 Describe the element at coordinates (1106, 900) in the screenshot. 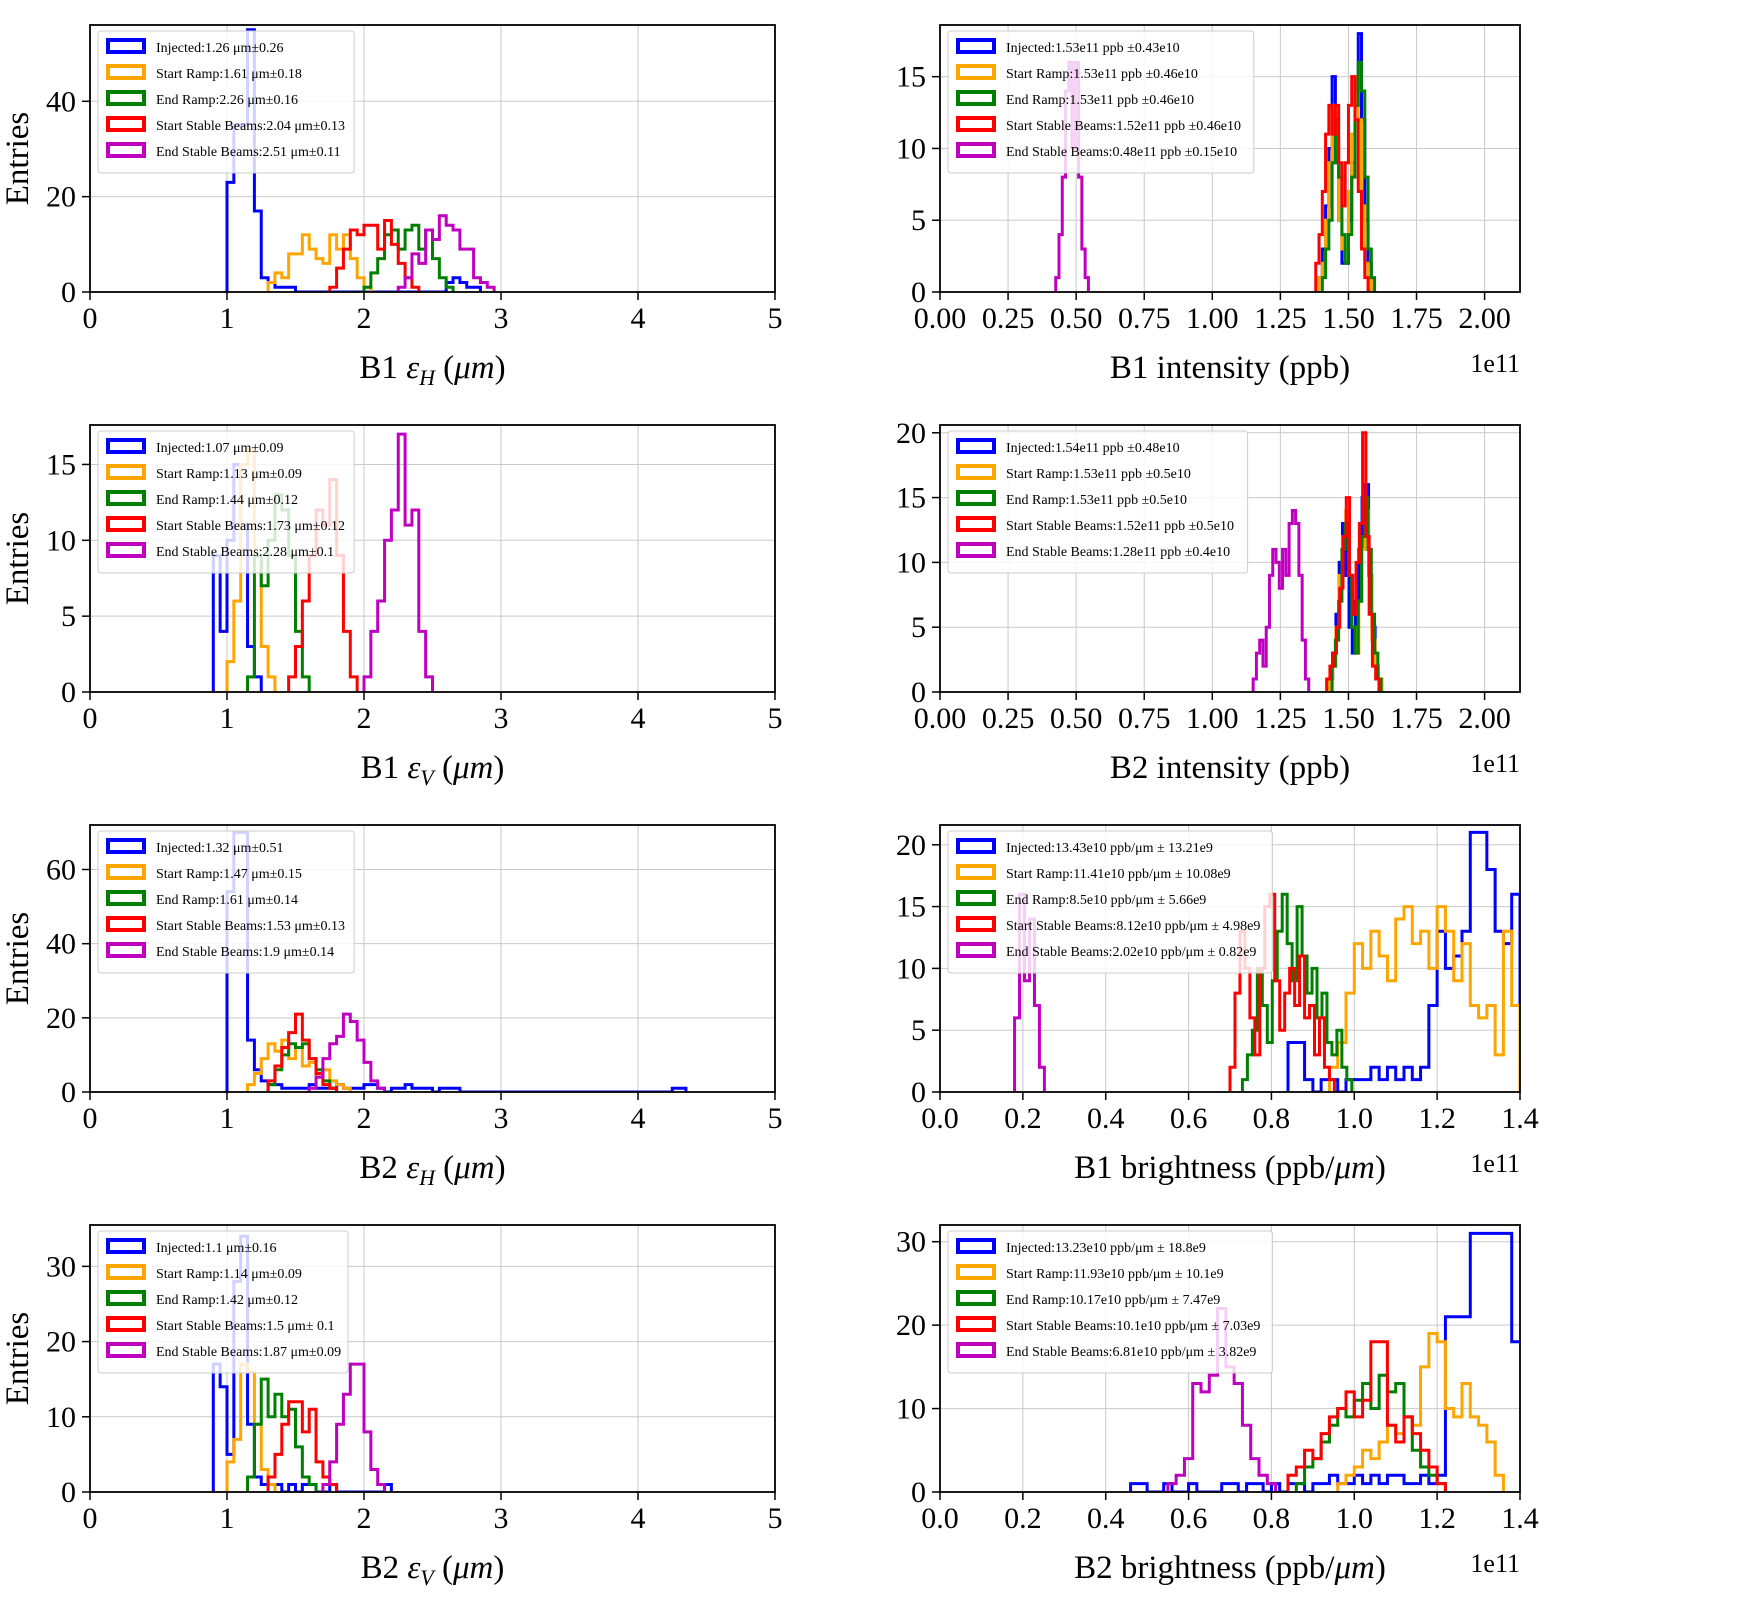

I see `legend-label-end-ramp: End Ramp:8.5e10 ppb/μm ± 5.66e9` at that location.